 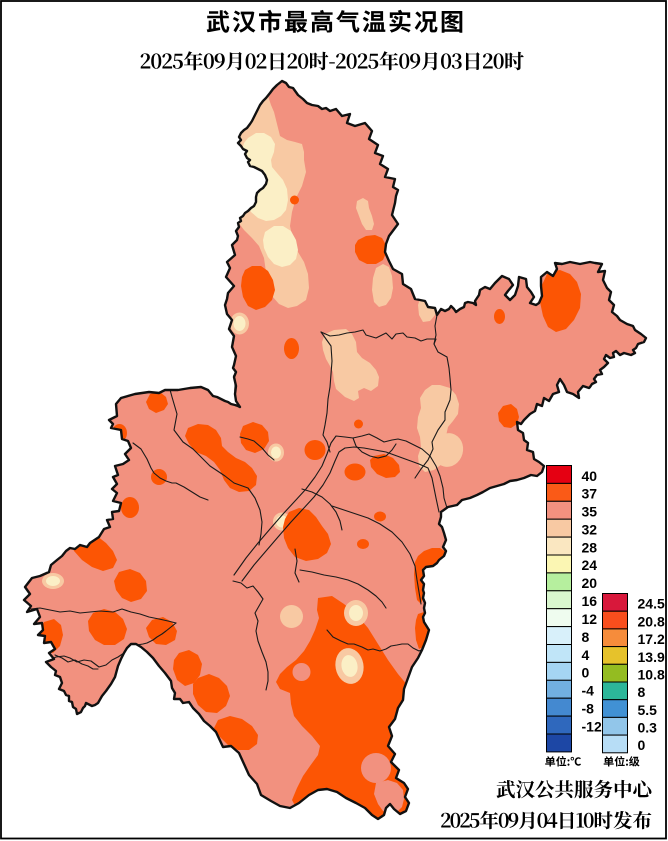 I want to click on svg-text: 24, so click(x=590, y=565).